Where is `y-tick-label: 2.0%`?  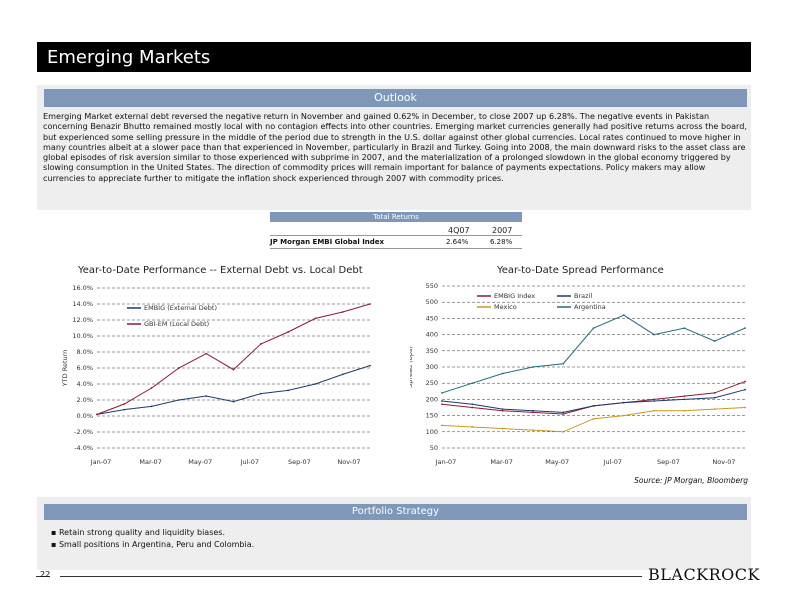
y-tick-label: 2.0% is located at coordinates (84, 400).